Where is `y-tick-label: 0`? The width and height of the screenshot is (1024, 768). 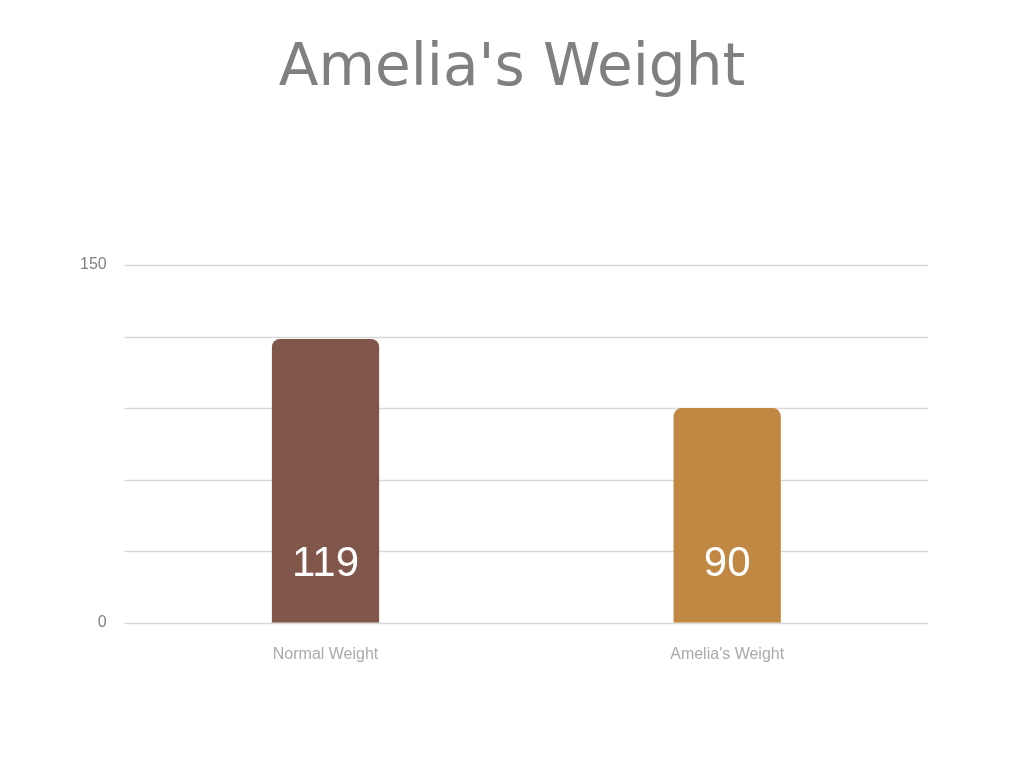 y-tick-label: 0 is located at coordinates (102, 622).